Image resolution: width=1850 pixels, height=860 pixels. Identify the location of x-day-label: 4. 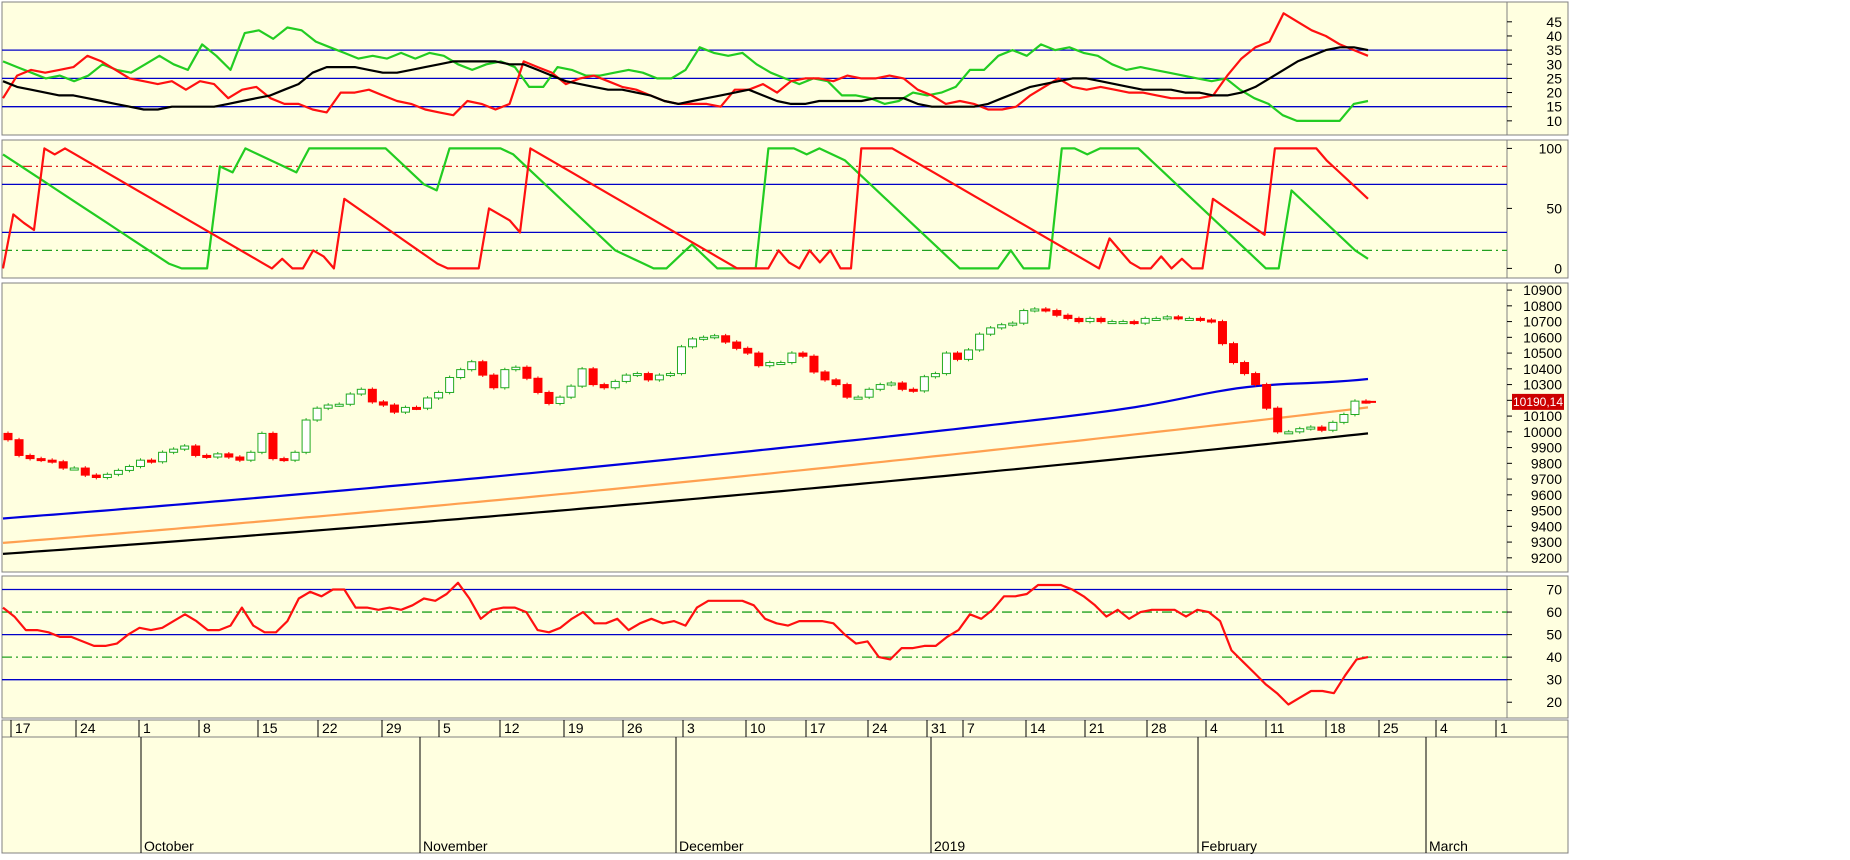
(1444, 728).